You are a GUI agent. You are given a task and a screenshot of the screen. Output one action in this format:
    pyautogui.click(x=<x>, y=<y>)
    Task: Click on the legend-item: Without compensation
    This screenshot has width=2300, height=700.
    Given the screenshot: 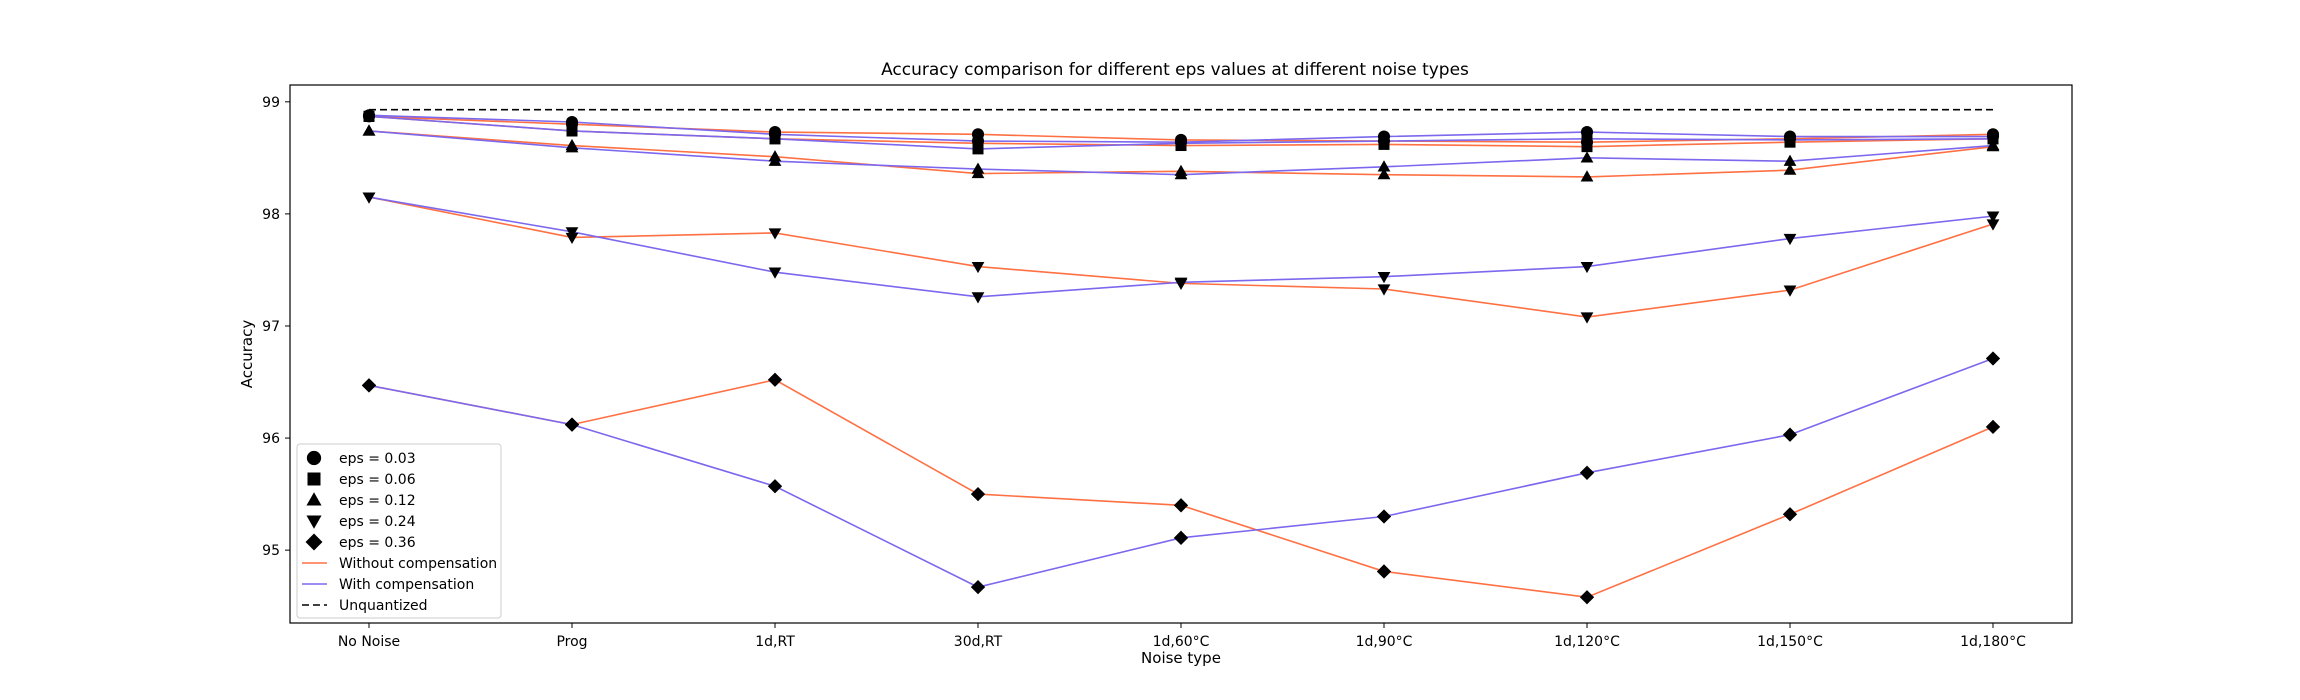 What is the action you would take?
    pyautogui.click(x=399, y=564)
    